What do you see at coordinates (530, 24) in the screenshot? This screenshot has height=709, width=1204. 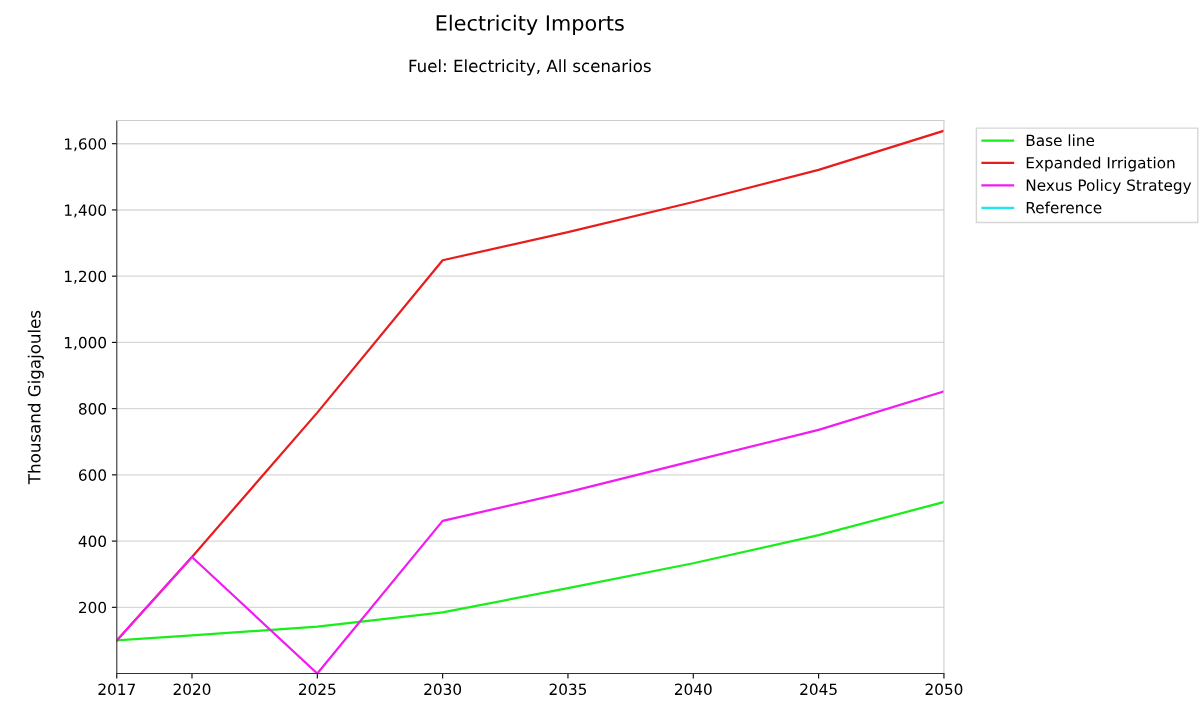 I see `chart-title: Electricity Imports` at bounding box center [530, 24].